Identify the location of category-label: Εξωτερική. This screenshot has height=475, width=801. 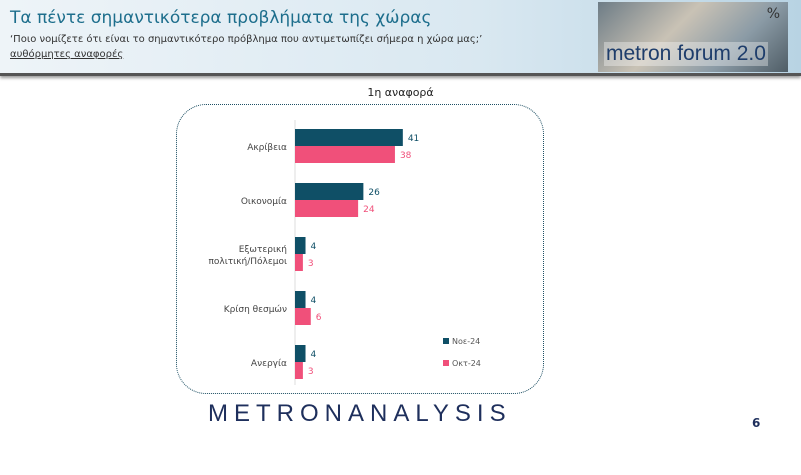
(263, 250).